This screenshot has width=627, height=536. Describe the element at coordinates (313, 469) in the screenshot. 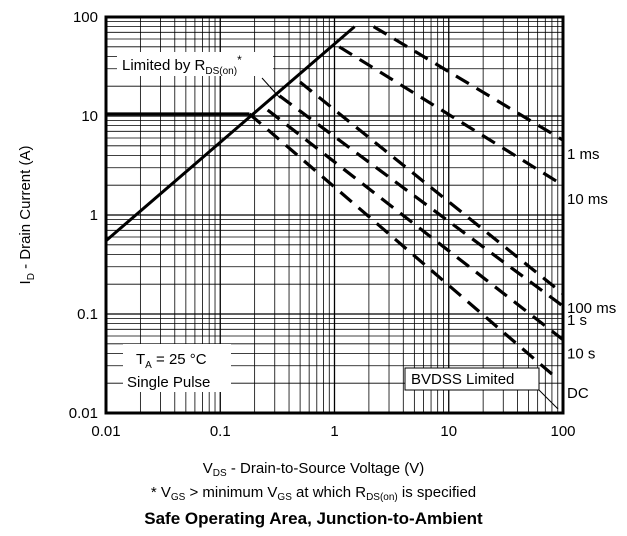

I see `x-axis-label: VDS - Drain-to-Source Voltage (V)` at that location.